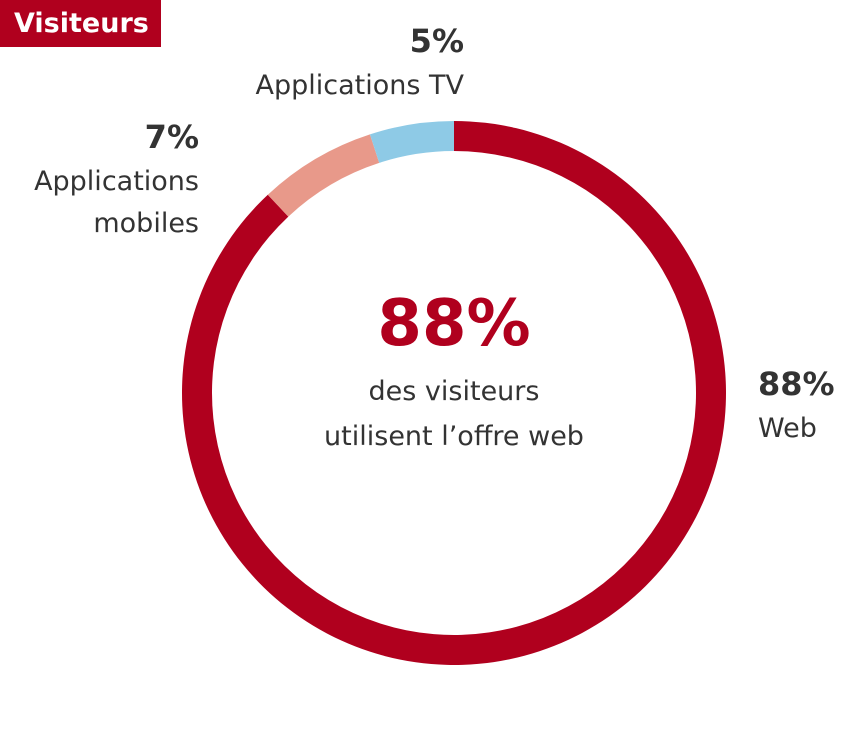 The width and height of the screenshot is (862, 750). I want to click on slice-applications-tv, so click(411, 142).